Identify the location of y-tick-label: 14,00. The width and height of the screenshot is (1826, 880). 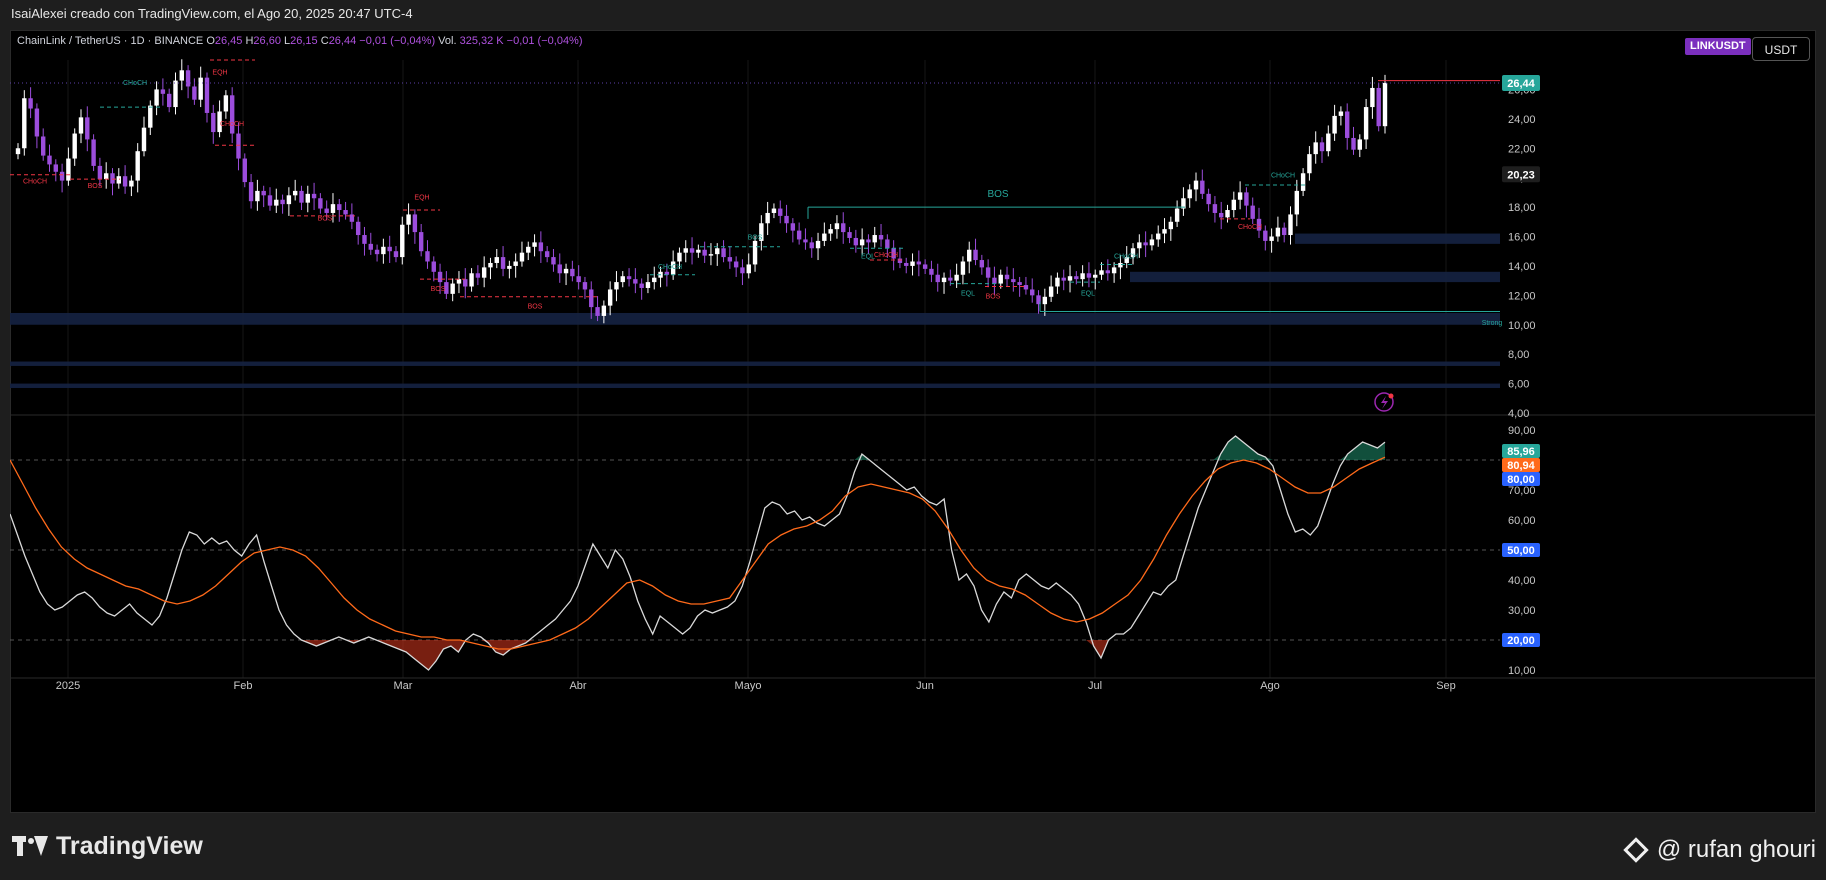
(1522, 267).